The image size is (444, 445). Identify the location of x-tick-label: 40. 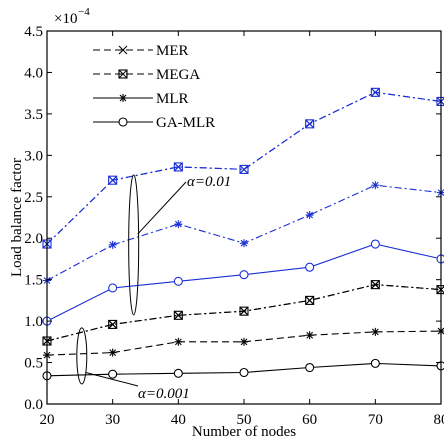
(178, 420).